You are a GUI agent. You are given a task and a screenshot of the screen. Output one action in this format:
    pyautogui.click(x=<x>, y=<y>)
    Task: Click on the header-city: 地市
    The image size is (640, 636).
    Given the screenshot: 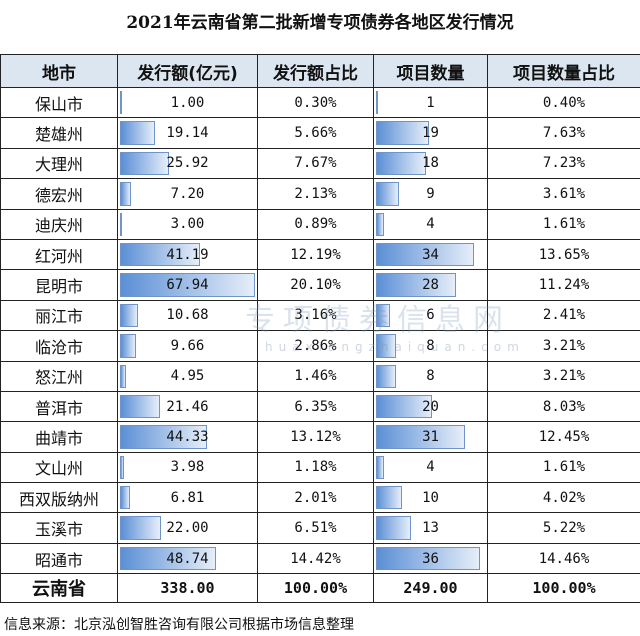 What is the action you would take?
    pyautogui.click(x=59, y=71)
    